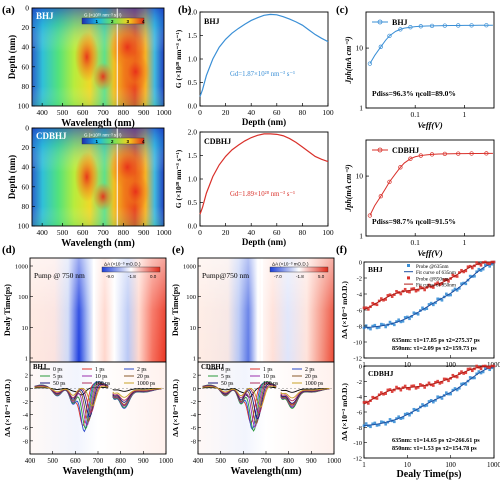  What do you see at coordinates (227, 384) in the screenshot?
I see `legend-label: 50 ps` at bounding box center [227, 384].